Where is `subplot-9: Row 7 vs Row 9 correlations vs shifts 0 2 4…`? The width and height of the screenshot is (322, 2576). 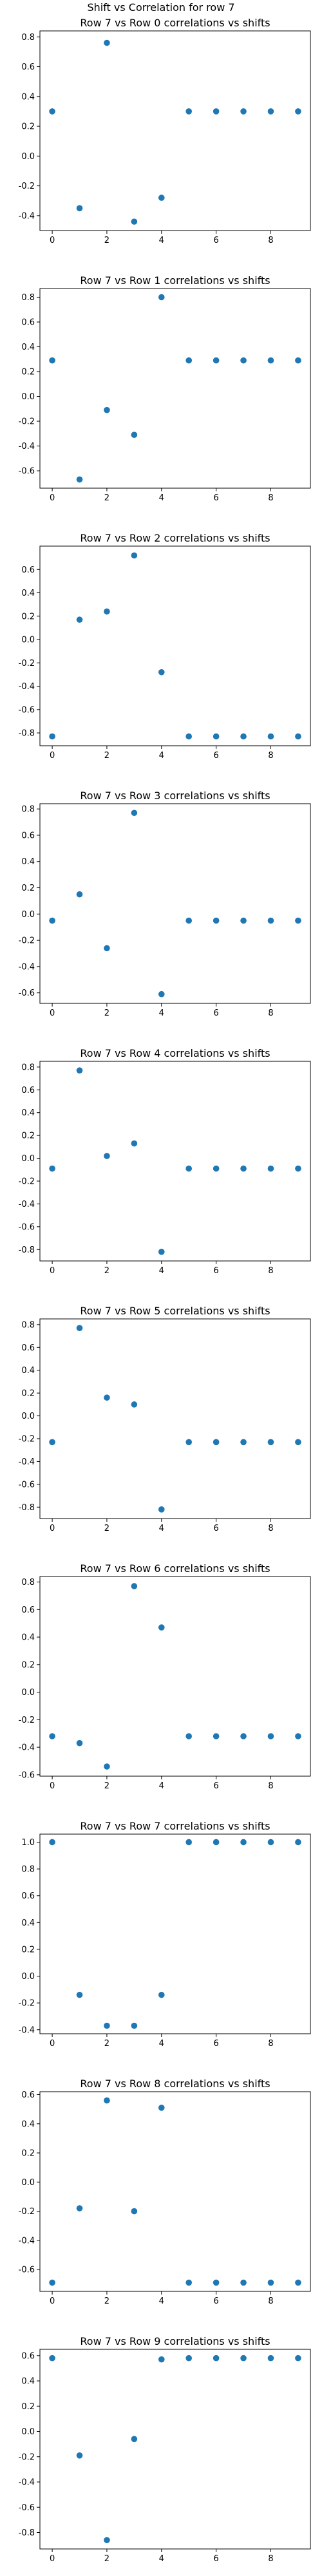
subplot-9: Row 7 vs Row 9 correlations vs shifts 0 2 4… is located at coordinates (165, 2450).